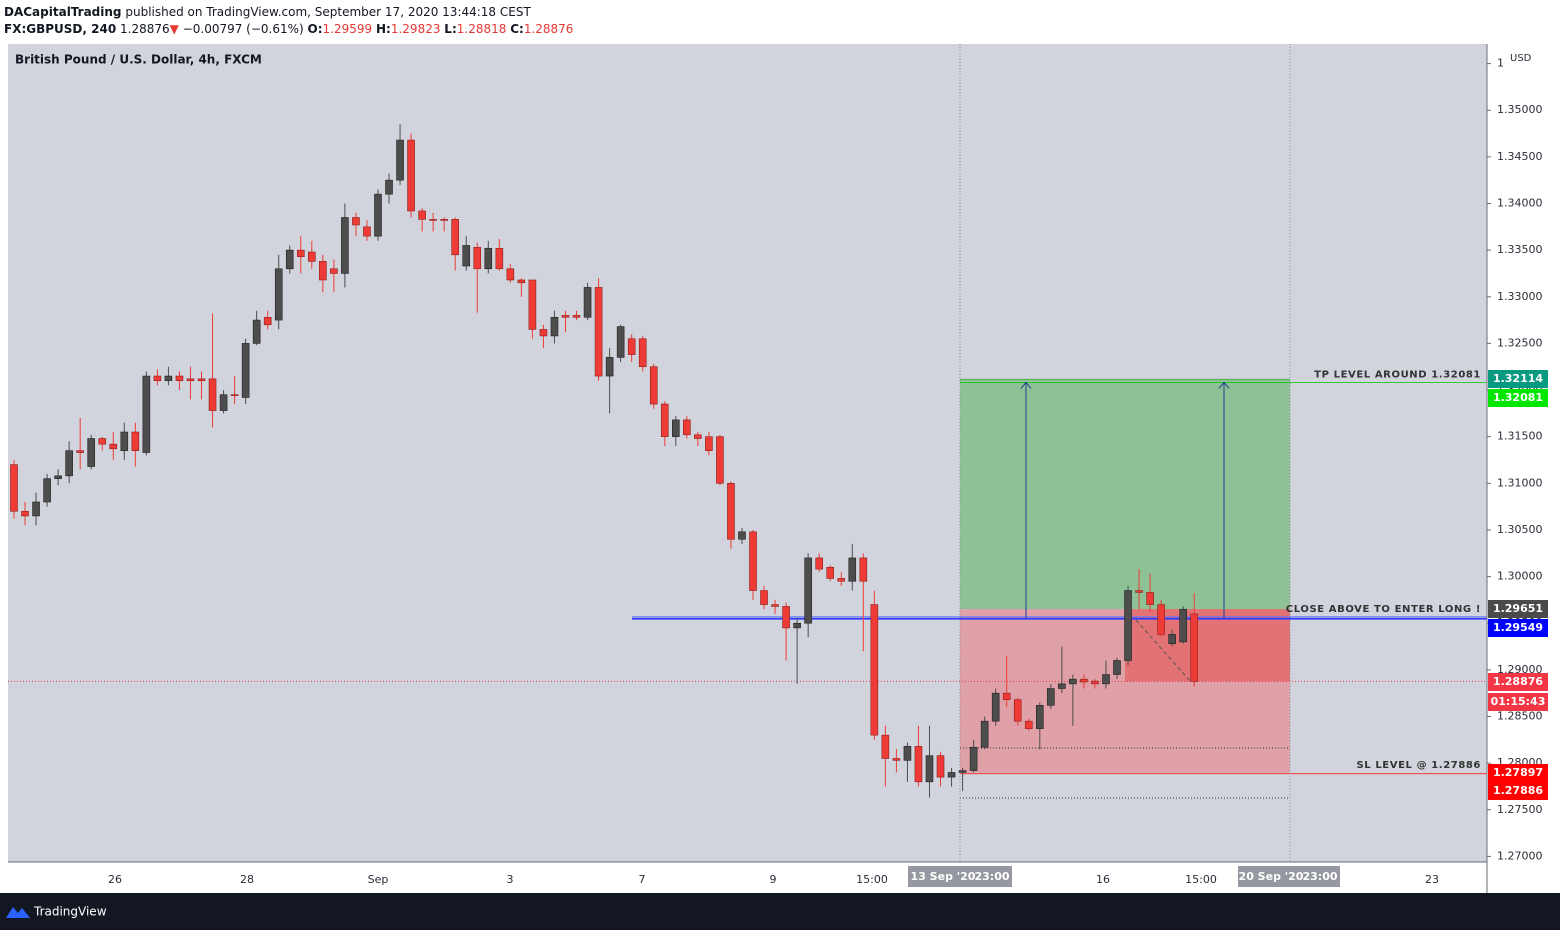  Describe the element at coordinates (1520, 669) in the screenshot. I see `y-tick-label: 1.29000` at that location.